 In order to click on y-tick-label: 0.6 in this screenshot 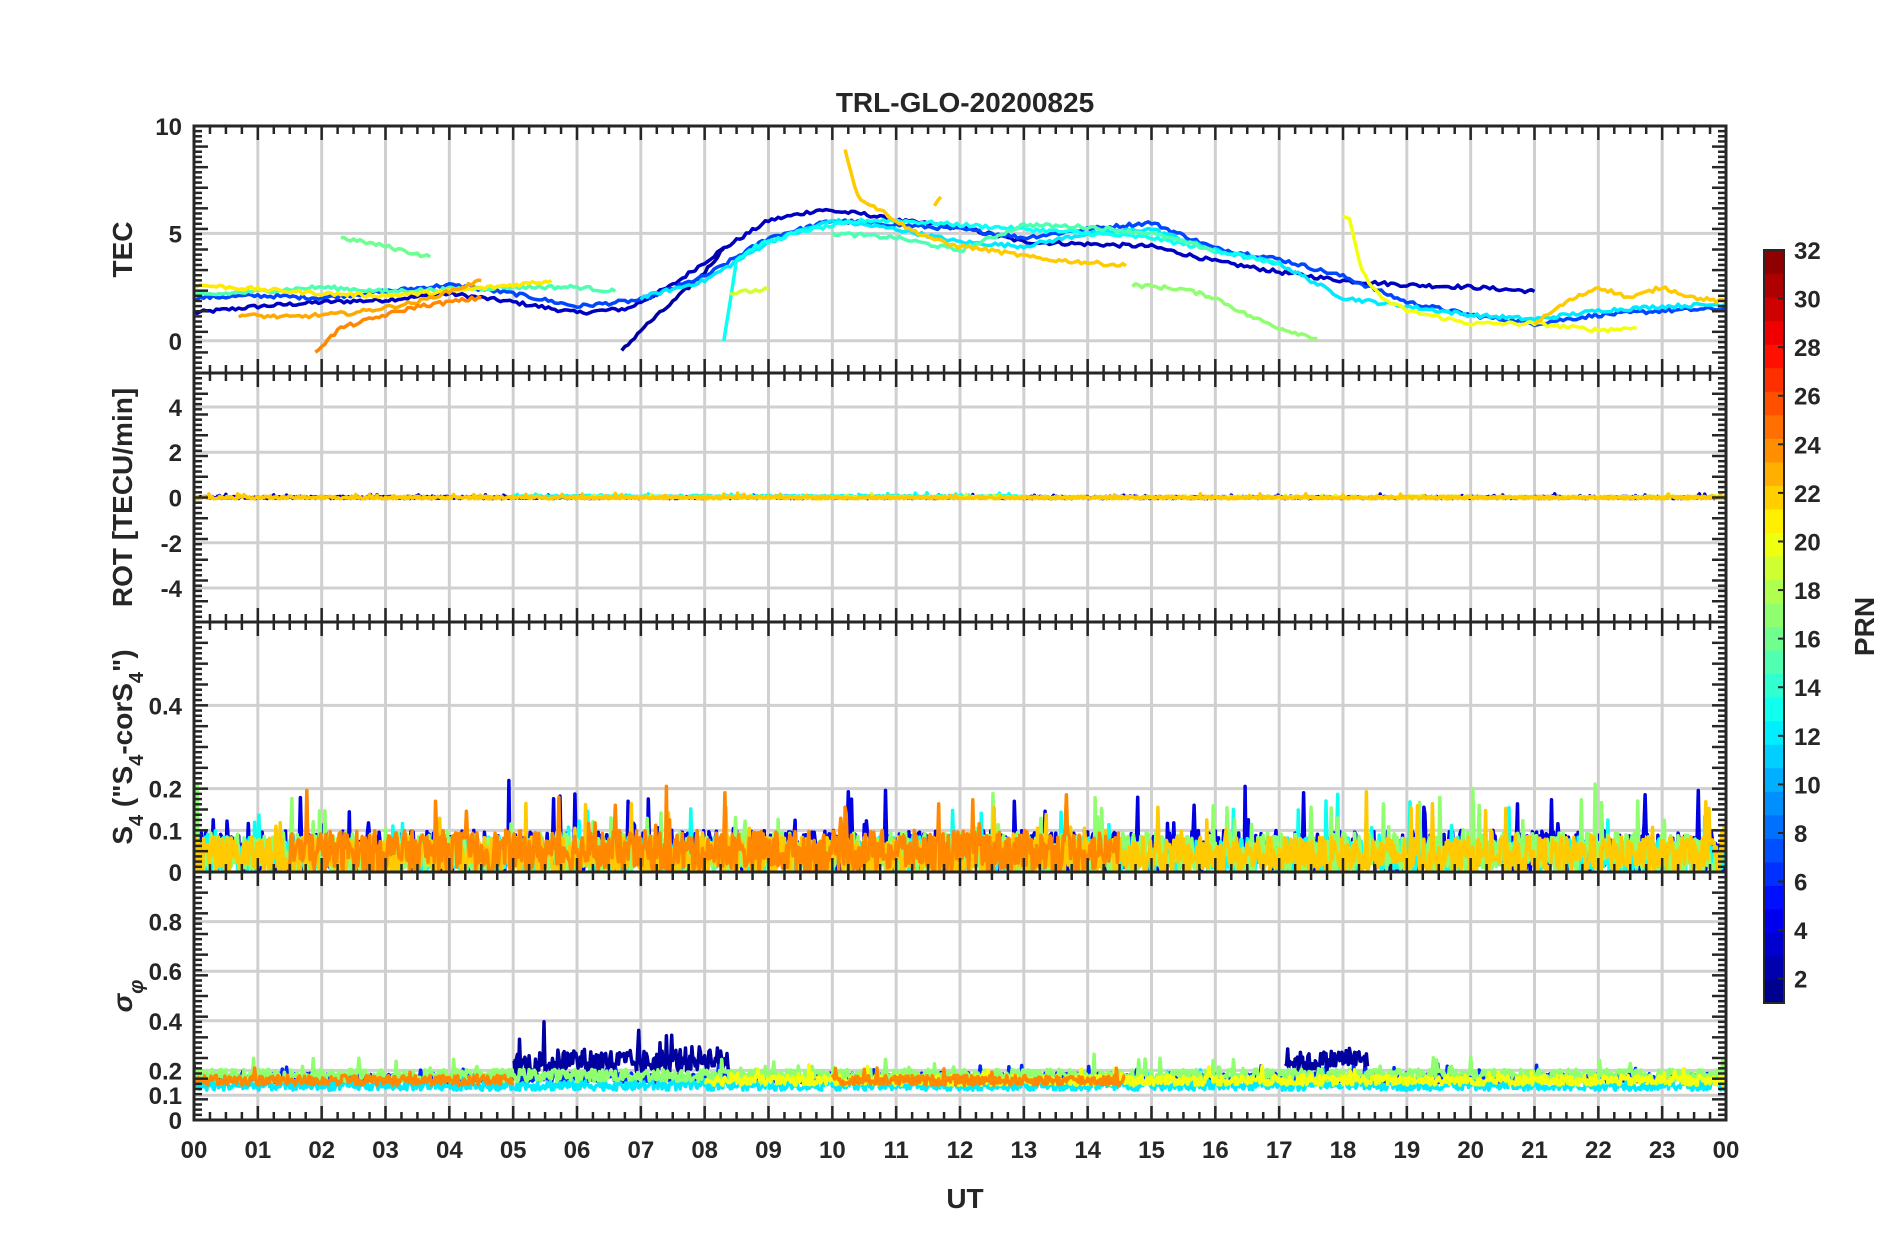, I will do `click(165, 972)`.